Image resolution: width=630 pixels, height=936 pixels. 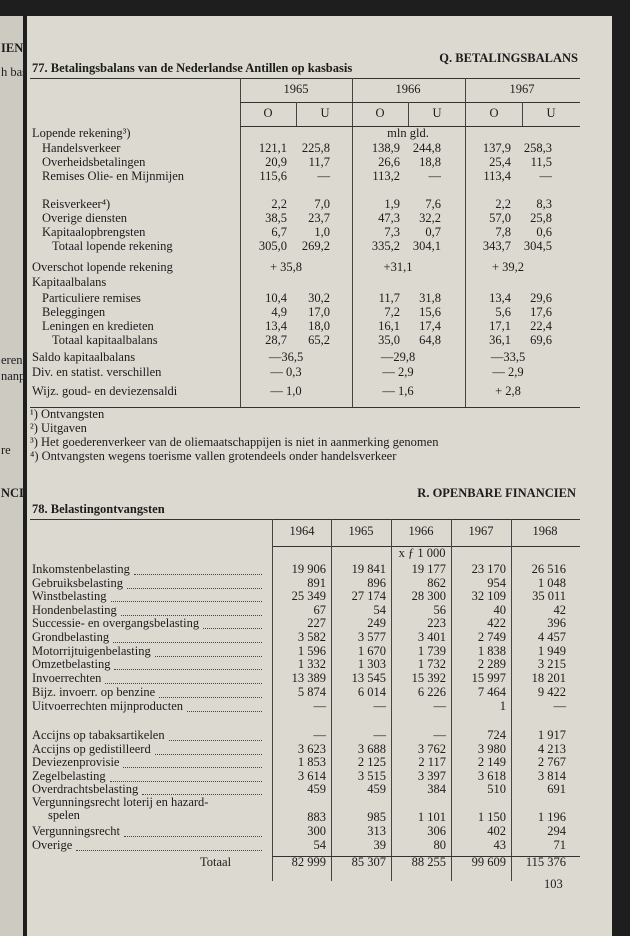 I want to click on cell: 13 545, so click(x=368, y=678).